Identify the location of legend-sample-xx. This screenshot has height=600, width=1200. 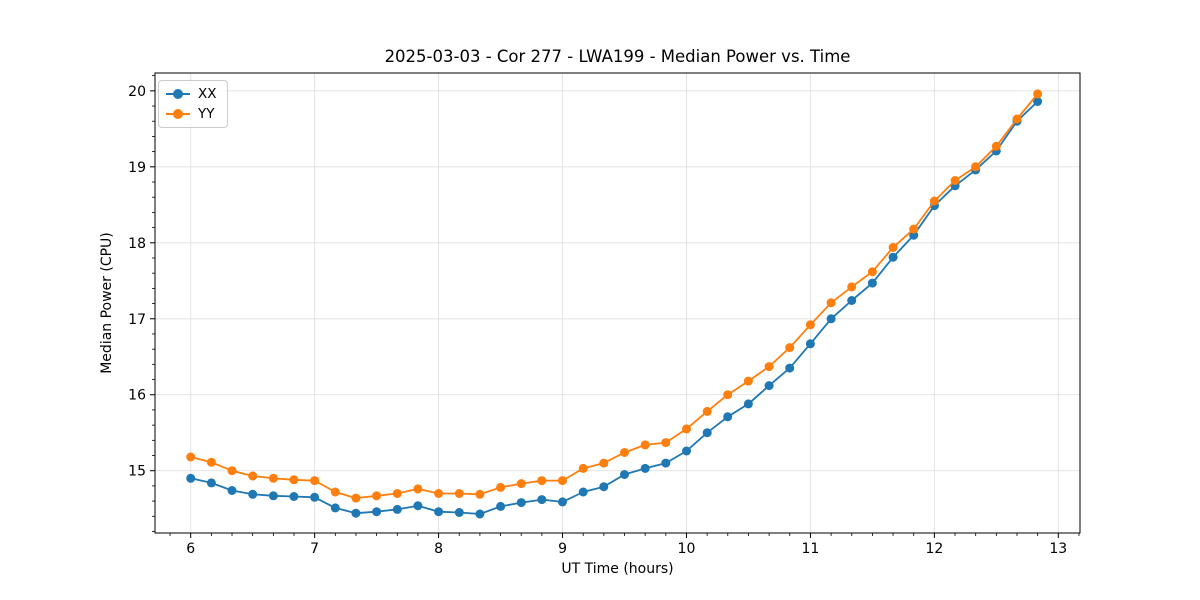
(178, 94).